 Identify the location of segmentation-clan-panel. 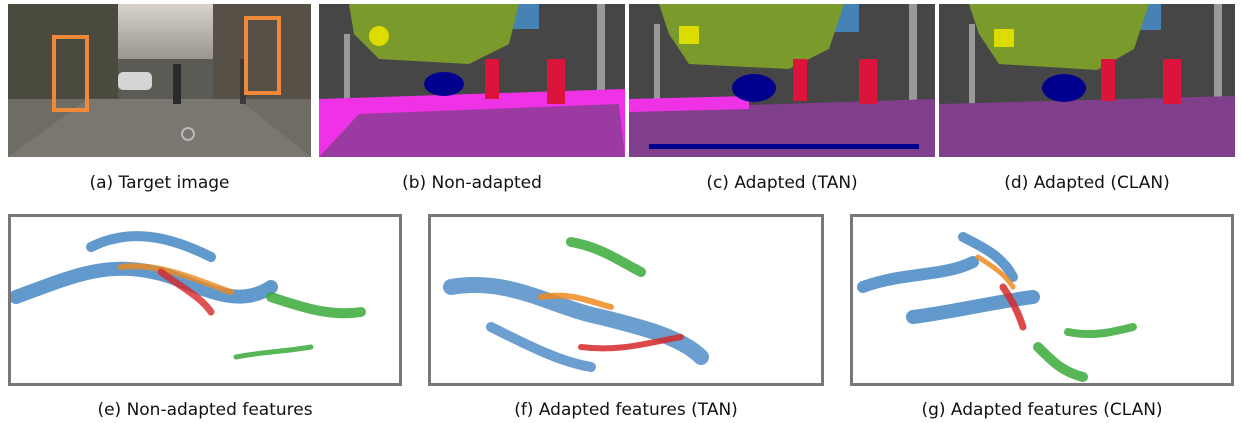
(1087, 80).